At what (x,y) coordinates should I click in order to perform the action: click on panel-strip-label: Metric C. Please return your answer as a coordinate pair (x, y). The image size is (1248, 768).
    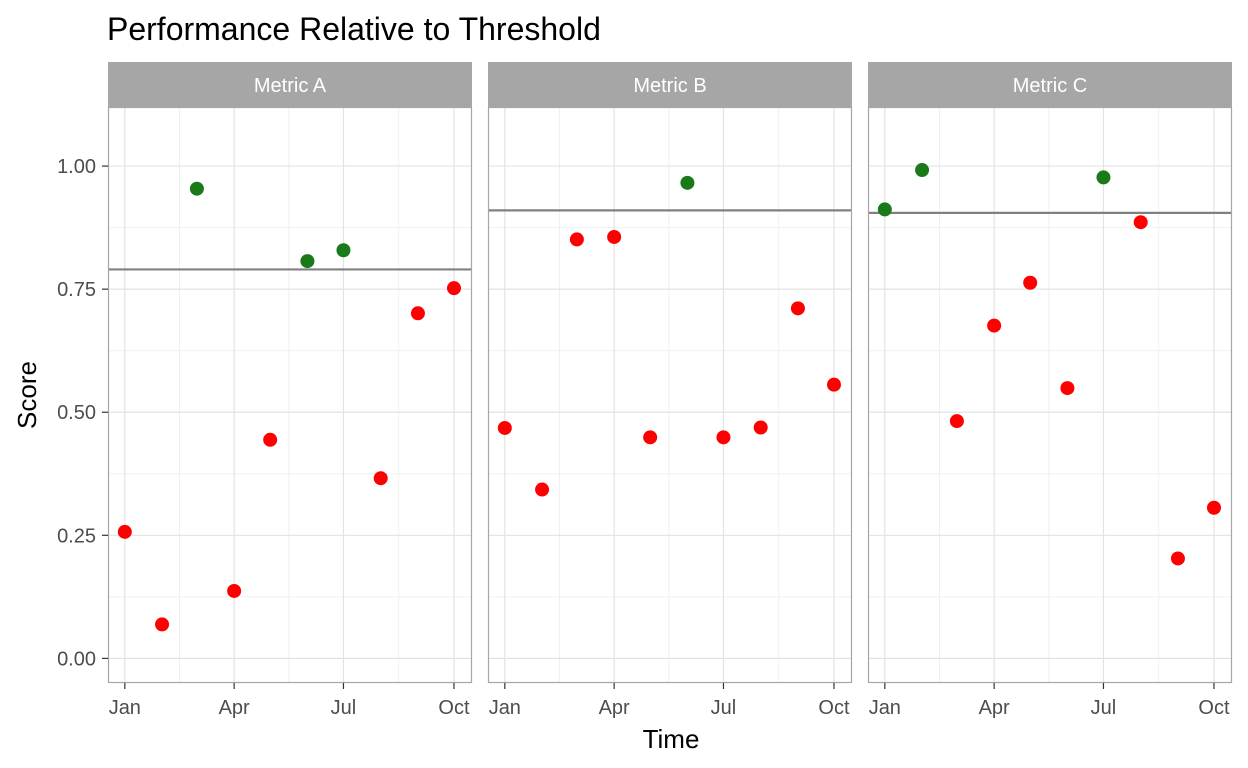
    Looking at the image, I should click on (1050, 86).